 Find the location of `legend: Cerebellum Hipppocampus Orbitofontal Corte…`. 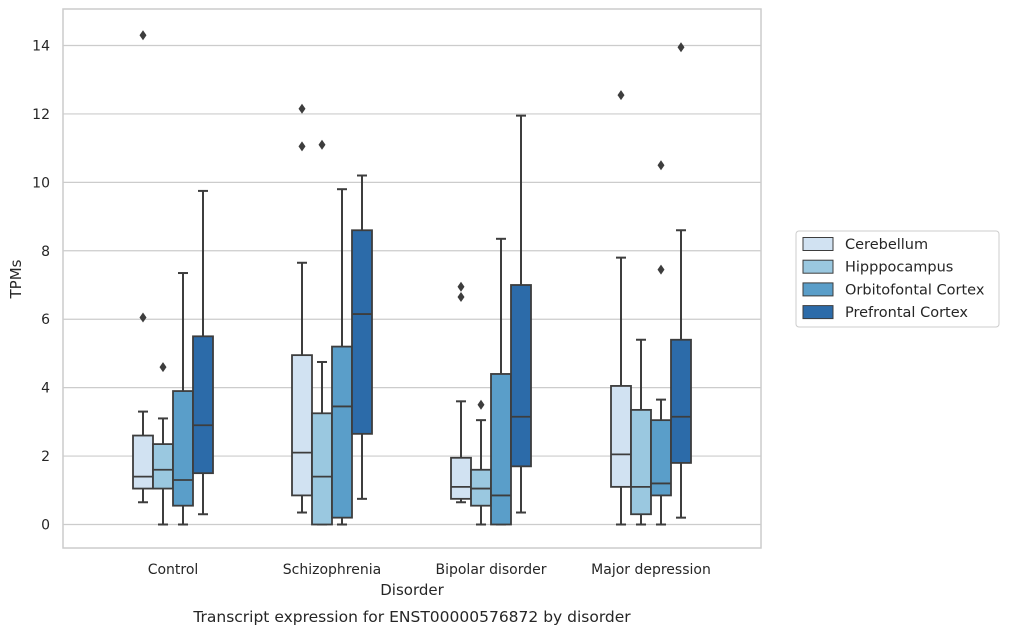

legend: Cerebellum Hipppocampus Orbitofontal Corte… is located at coordinates (897, 279).